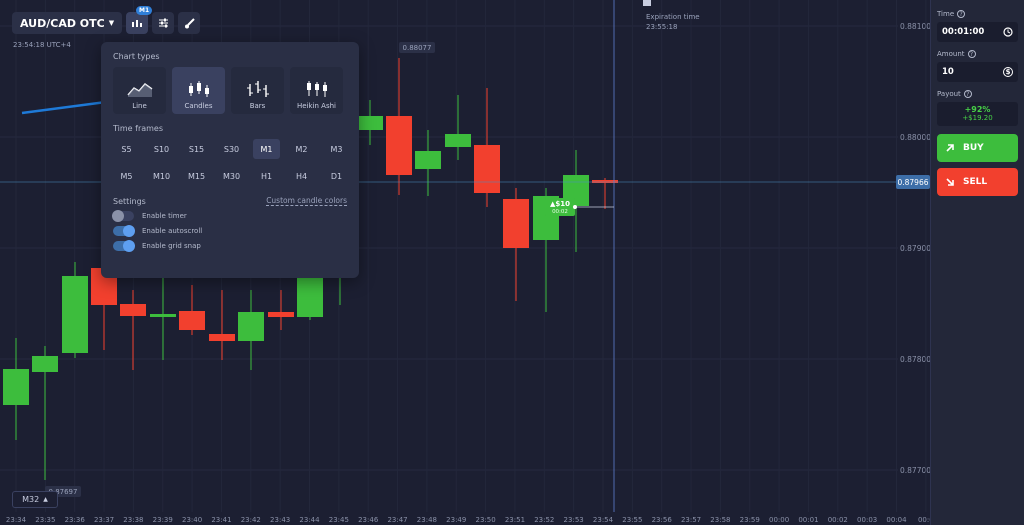  Describe the element at coordinates (266, 149) in the screenshot. I see `time-frame-m1: M1` at that location.